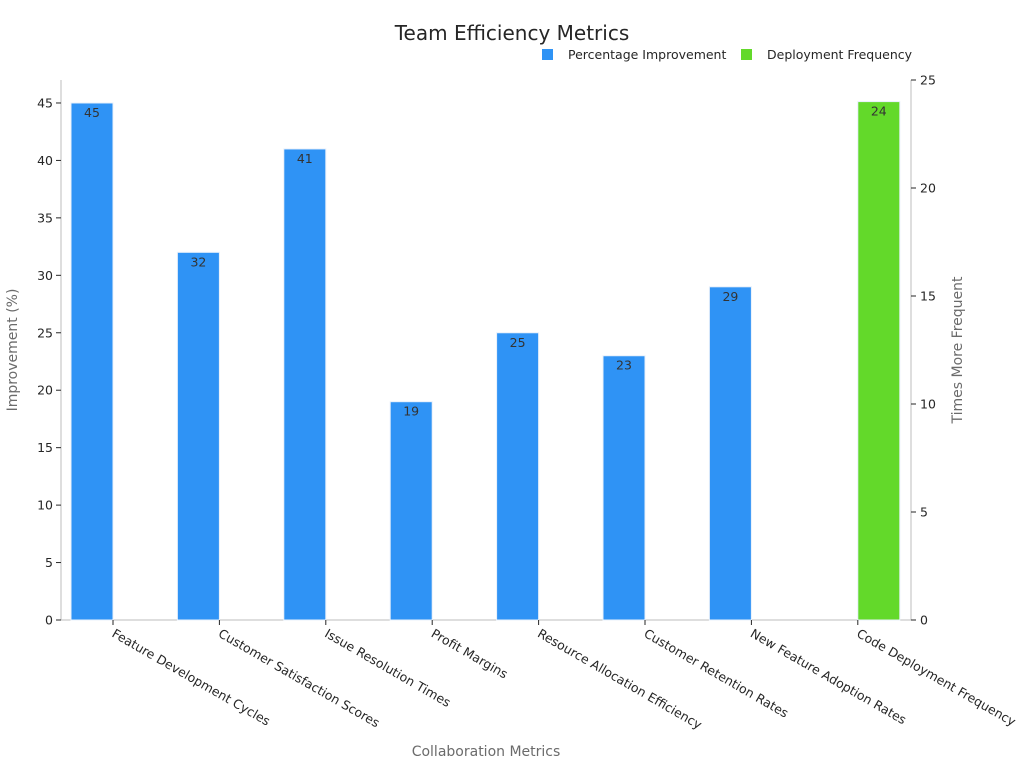 Image resolution: width=1024 pixels, height=772 pixels. I want to click on data-label-new-feature-adoption-rates: 29, so click(730, 296).